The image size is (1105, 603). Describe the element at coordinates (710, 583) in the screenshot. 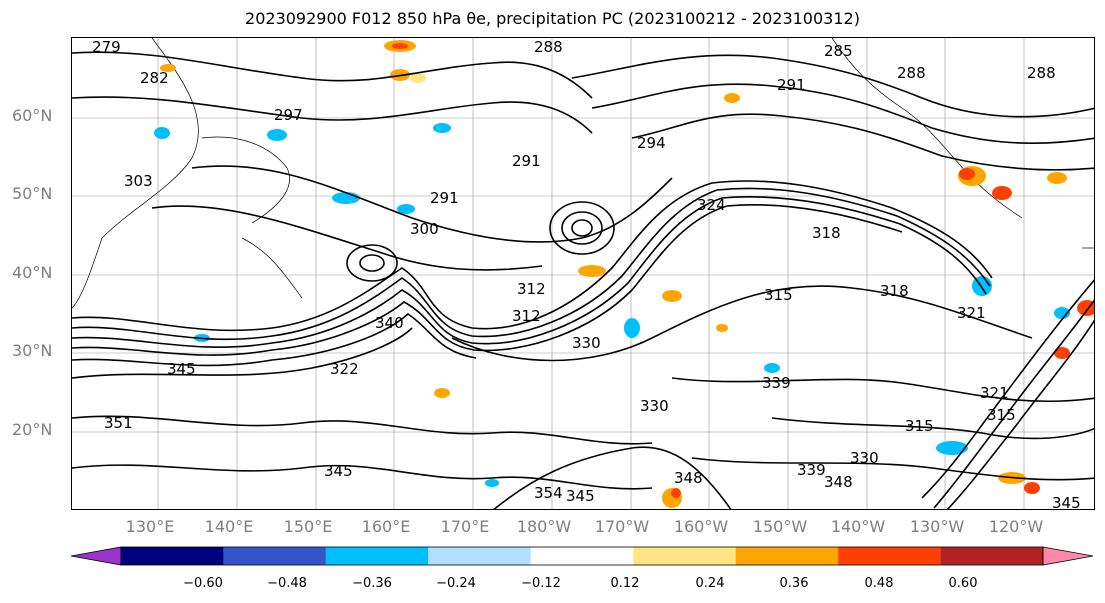

I see `colorbar-tick: 0.24` at that location.